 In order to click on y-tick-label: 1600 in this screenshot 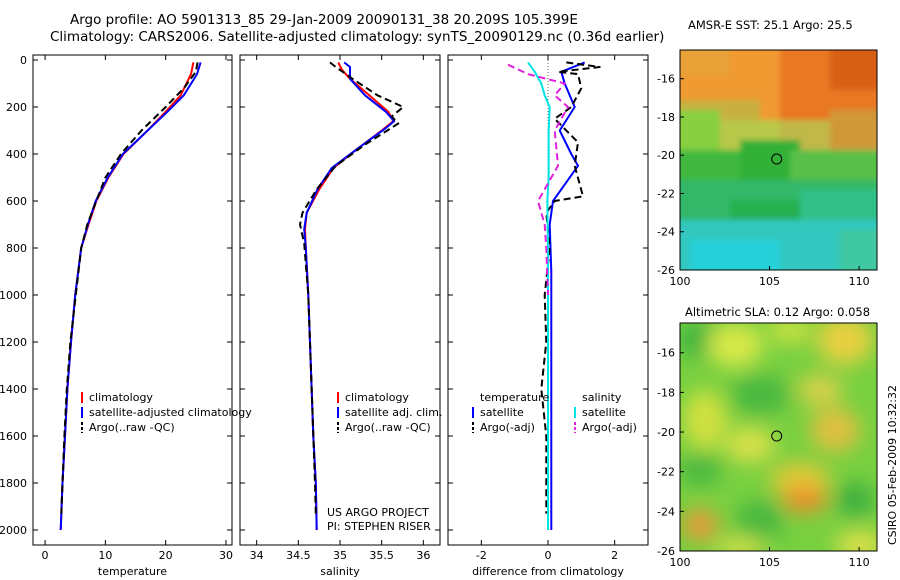, I will do `click(13, 436)`.